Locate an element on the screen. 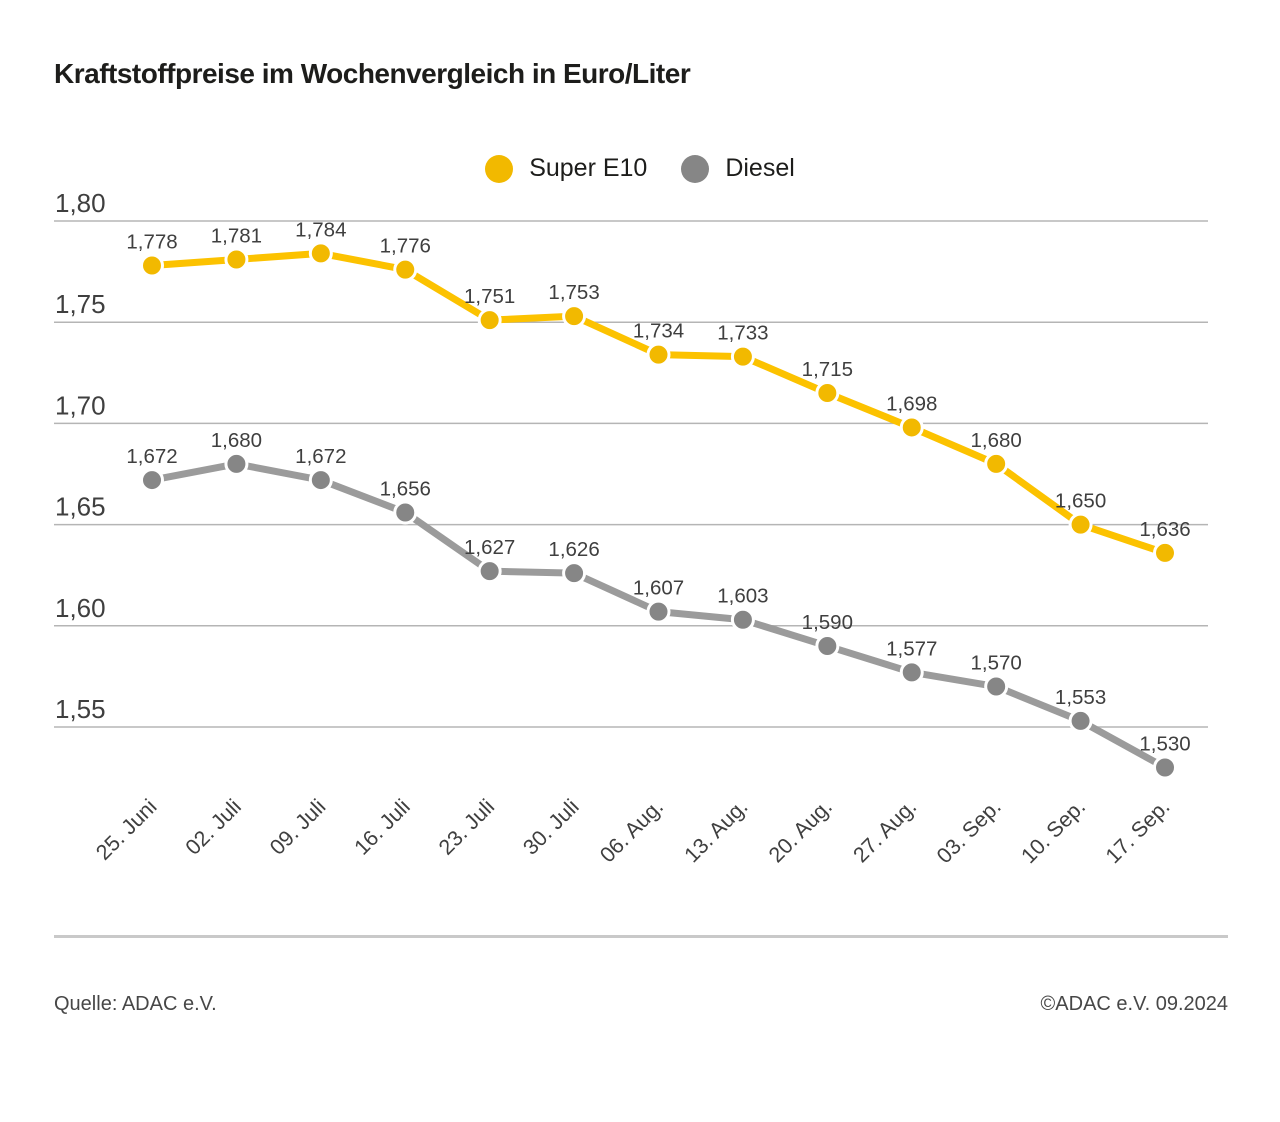 This screenshot has width=1280, height=1122. x-tick-label: 25. Juni is located at coordinates (126, 830).